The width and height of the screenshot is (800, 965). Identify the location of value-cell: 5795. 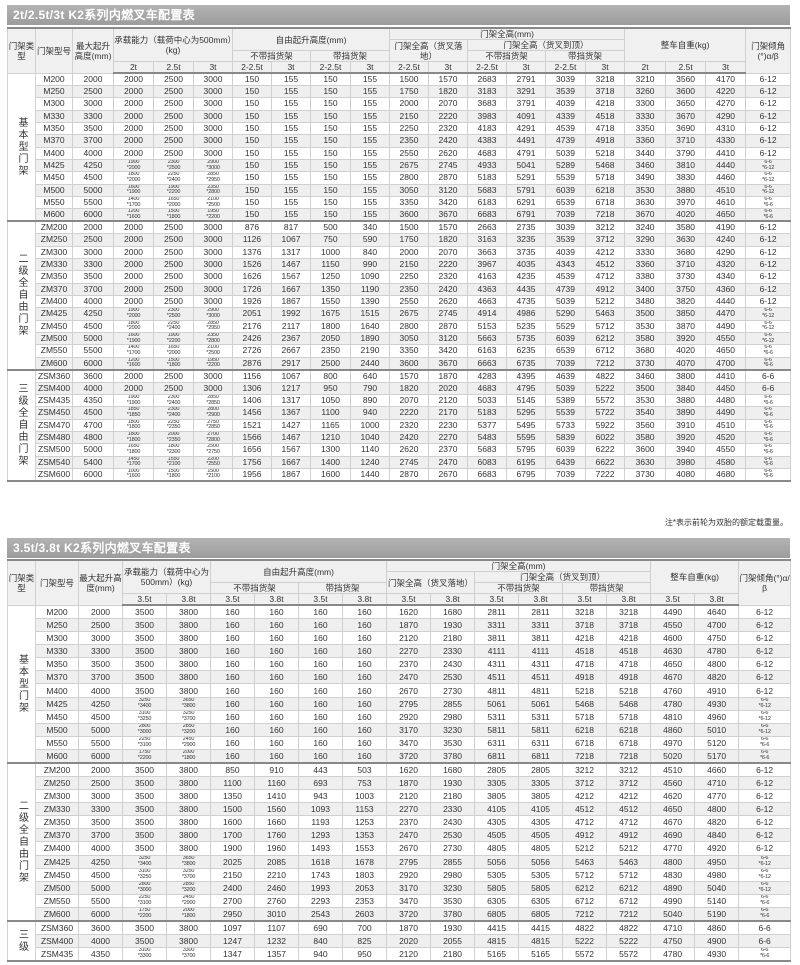
(526, 450).